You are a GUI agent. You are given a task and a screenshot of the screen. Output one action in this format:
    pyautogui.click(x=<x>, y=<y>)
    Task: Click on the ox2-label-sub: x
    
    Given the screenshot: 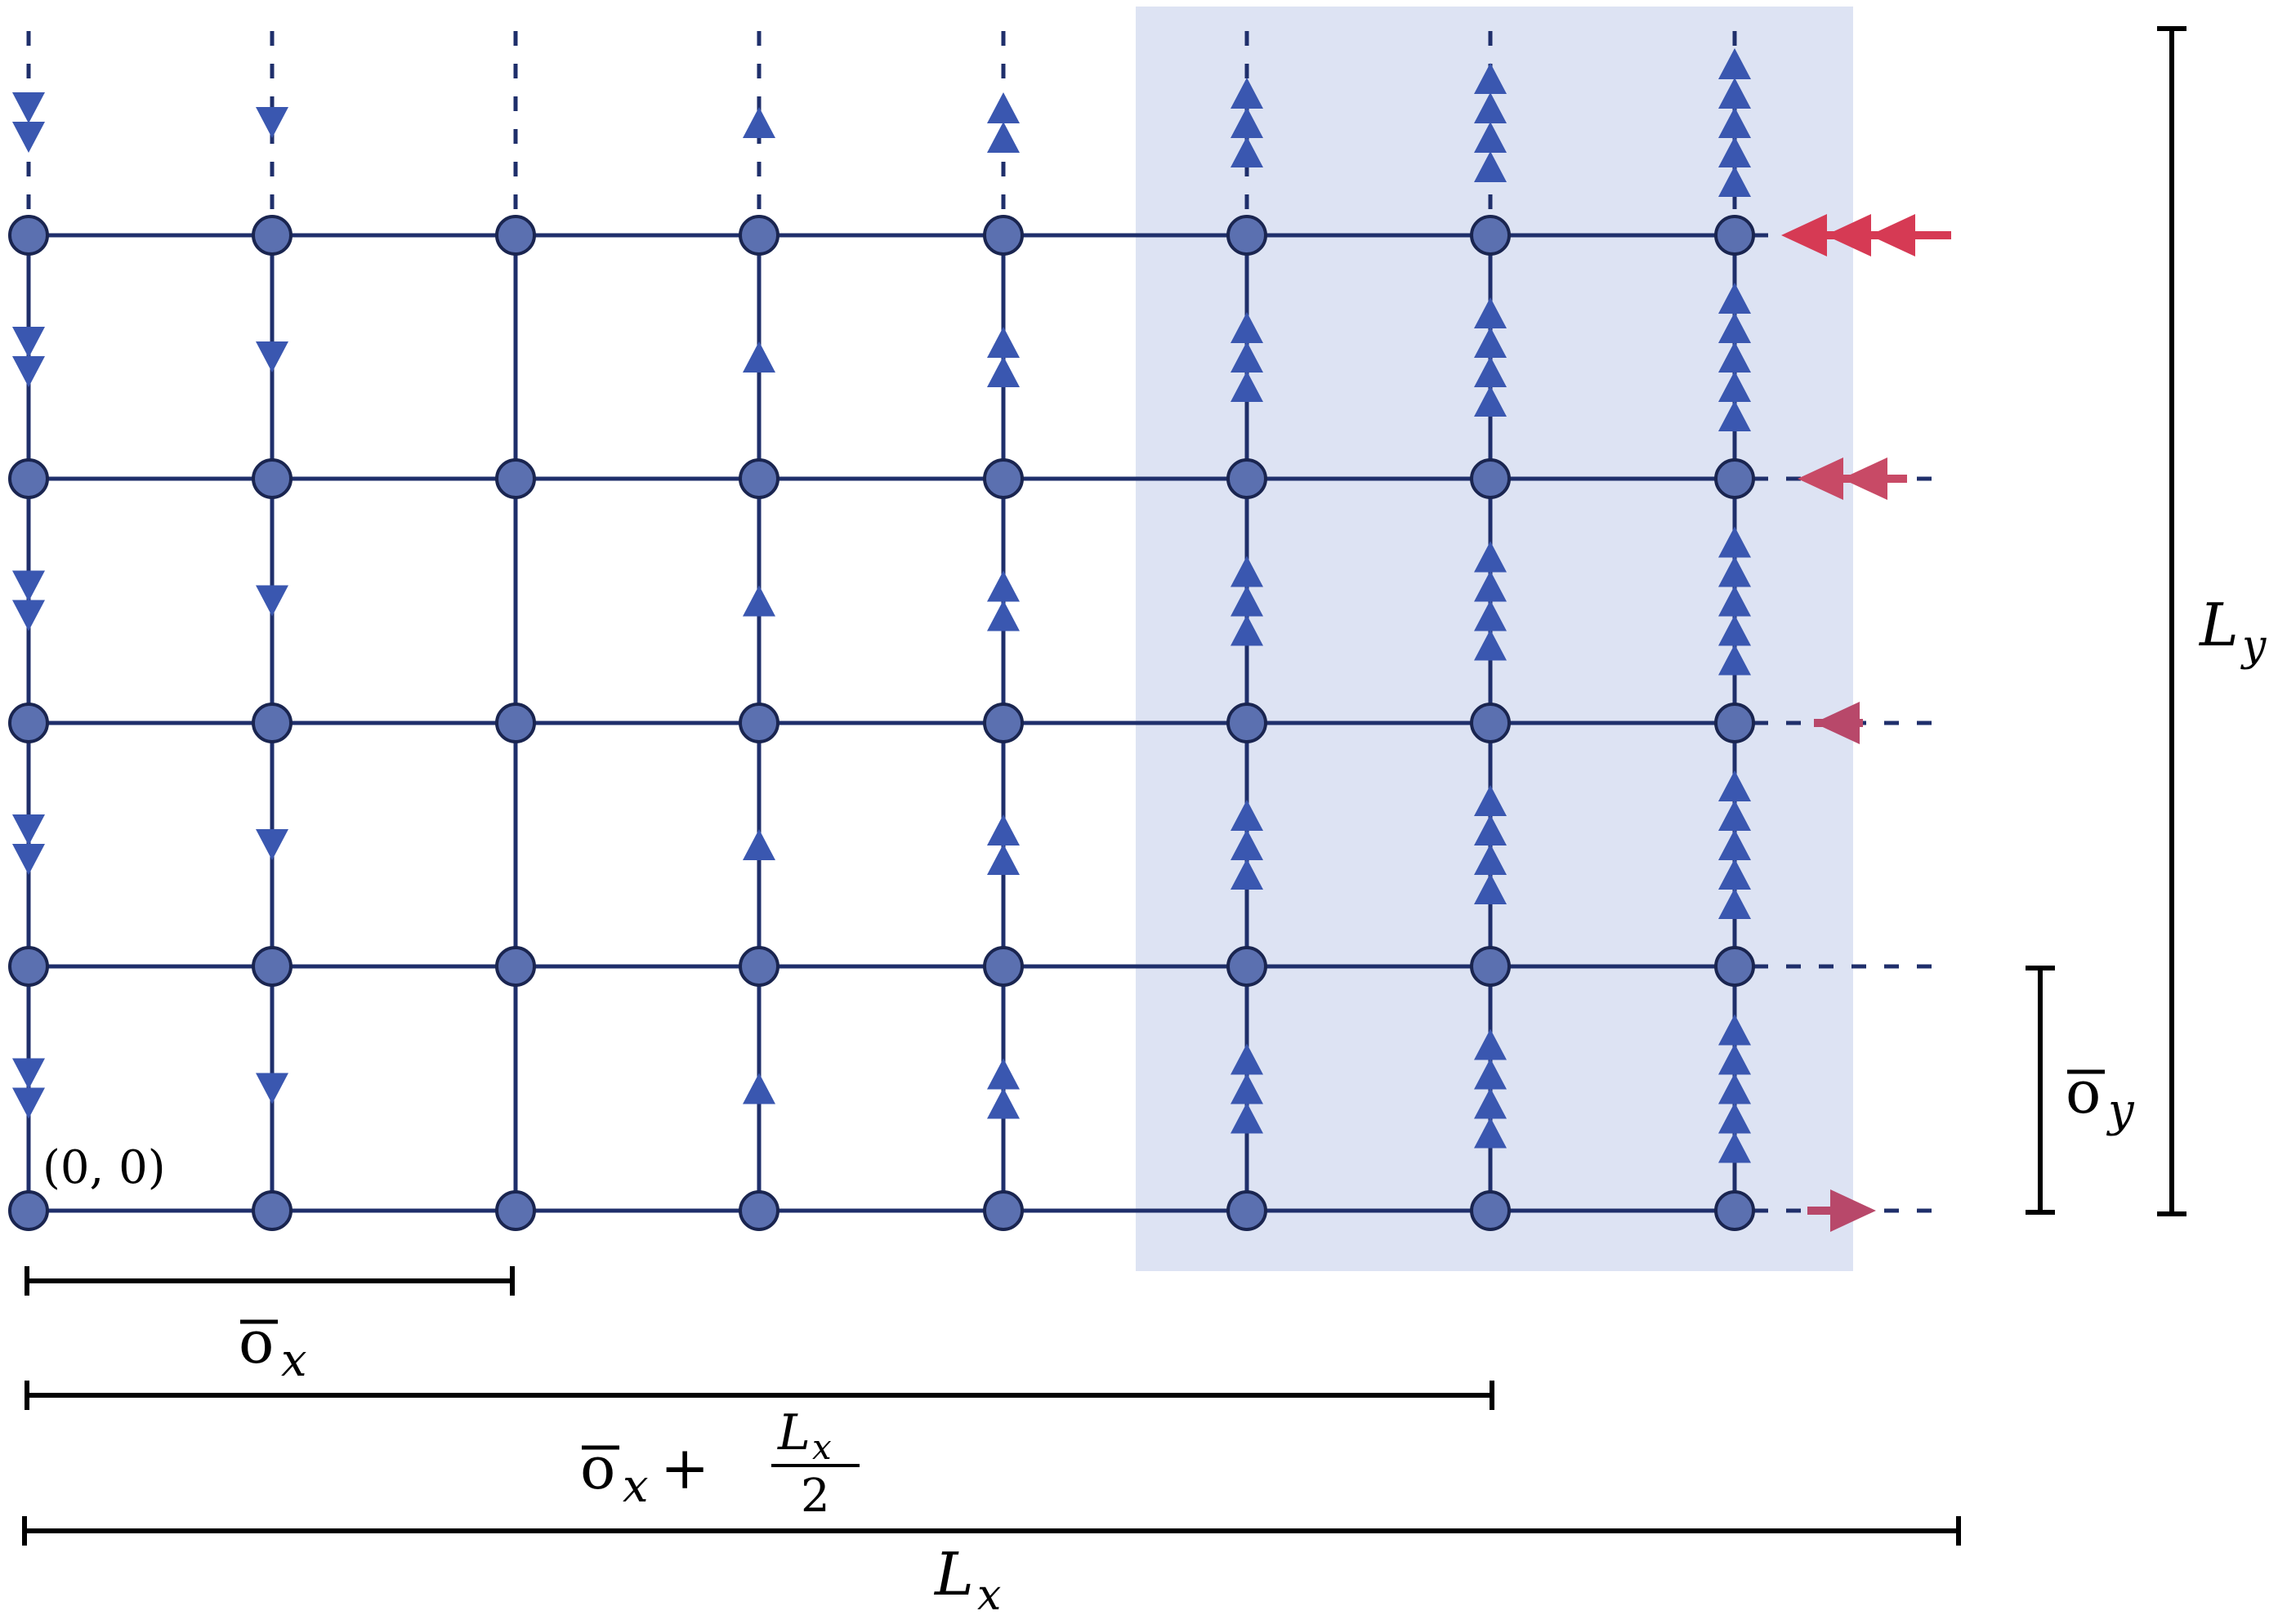 What is the action you would take?
    pyautogui.click(x=636, y=1486)
    